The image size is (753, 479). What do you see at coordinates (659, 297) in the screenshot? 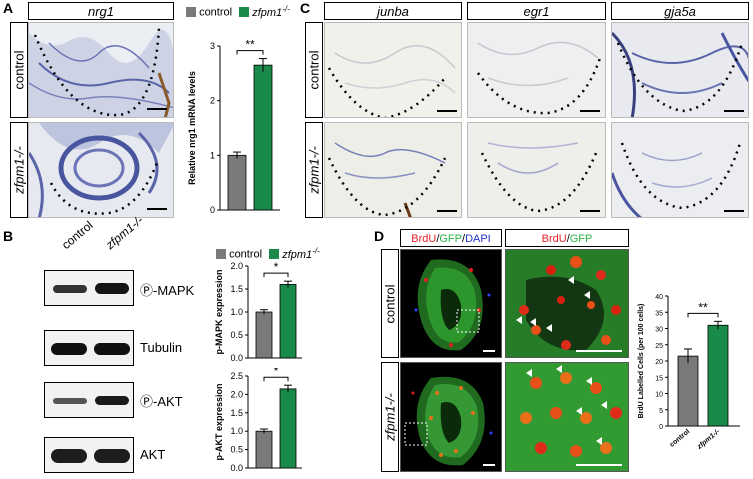
I see `chart-d-ytick-label-8: 40` at bounding box center [659, 297].